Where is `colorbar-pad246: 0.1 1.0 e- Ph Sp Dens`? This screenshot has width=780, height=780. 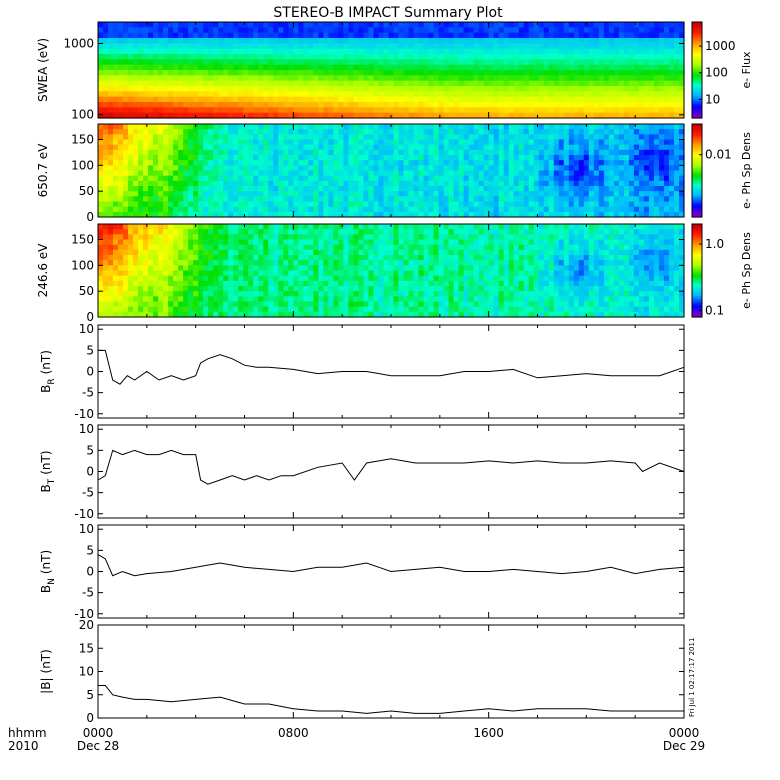 colorbar-pad246: 0.1 1.0 e- Ph Sp Dens is located at coordinates (722, 270).